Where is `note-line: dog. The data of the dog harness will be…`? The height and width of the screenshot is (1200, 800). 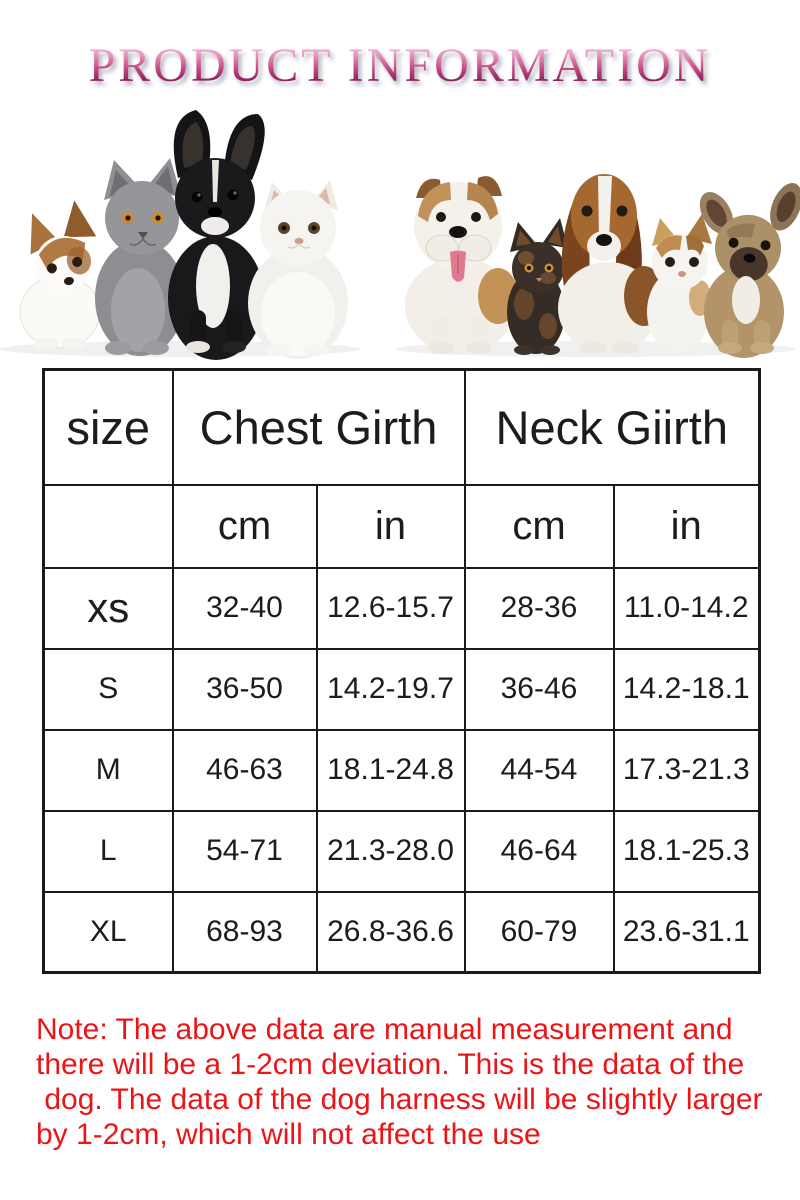
note-line: dog. The data of the dog harness will be… is located at coordinates (399, 1099).